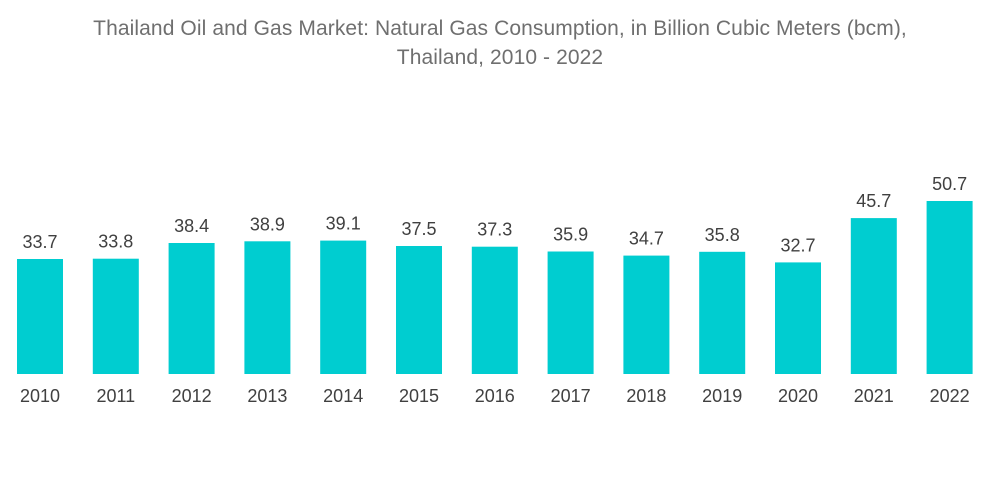 This screenshot has height=504, width=1000. I want to click on value-label-2015: 37.5, so click(418, 229).